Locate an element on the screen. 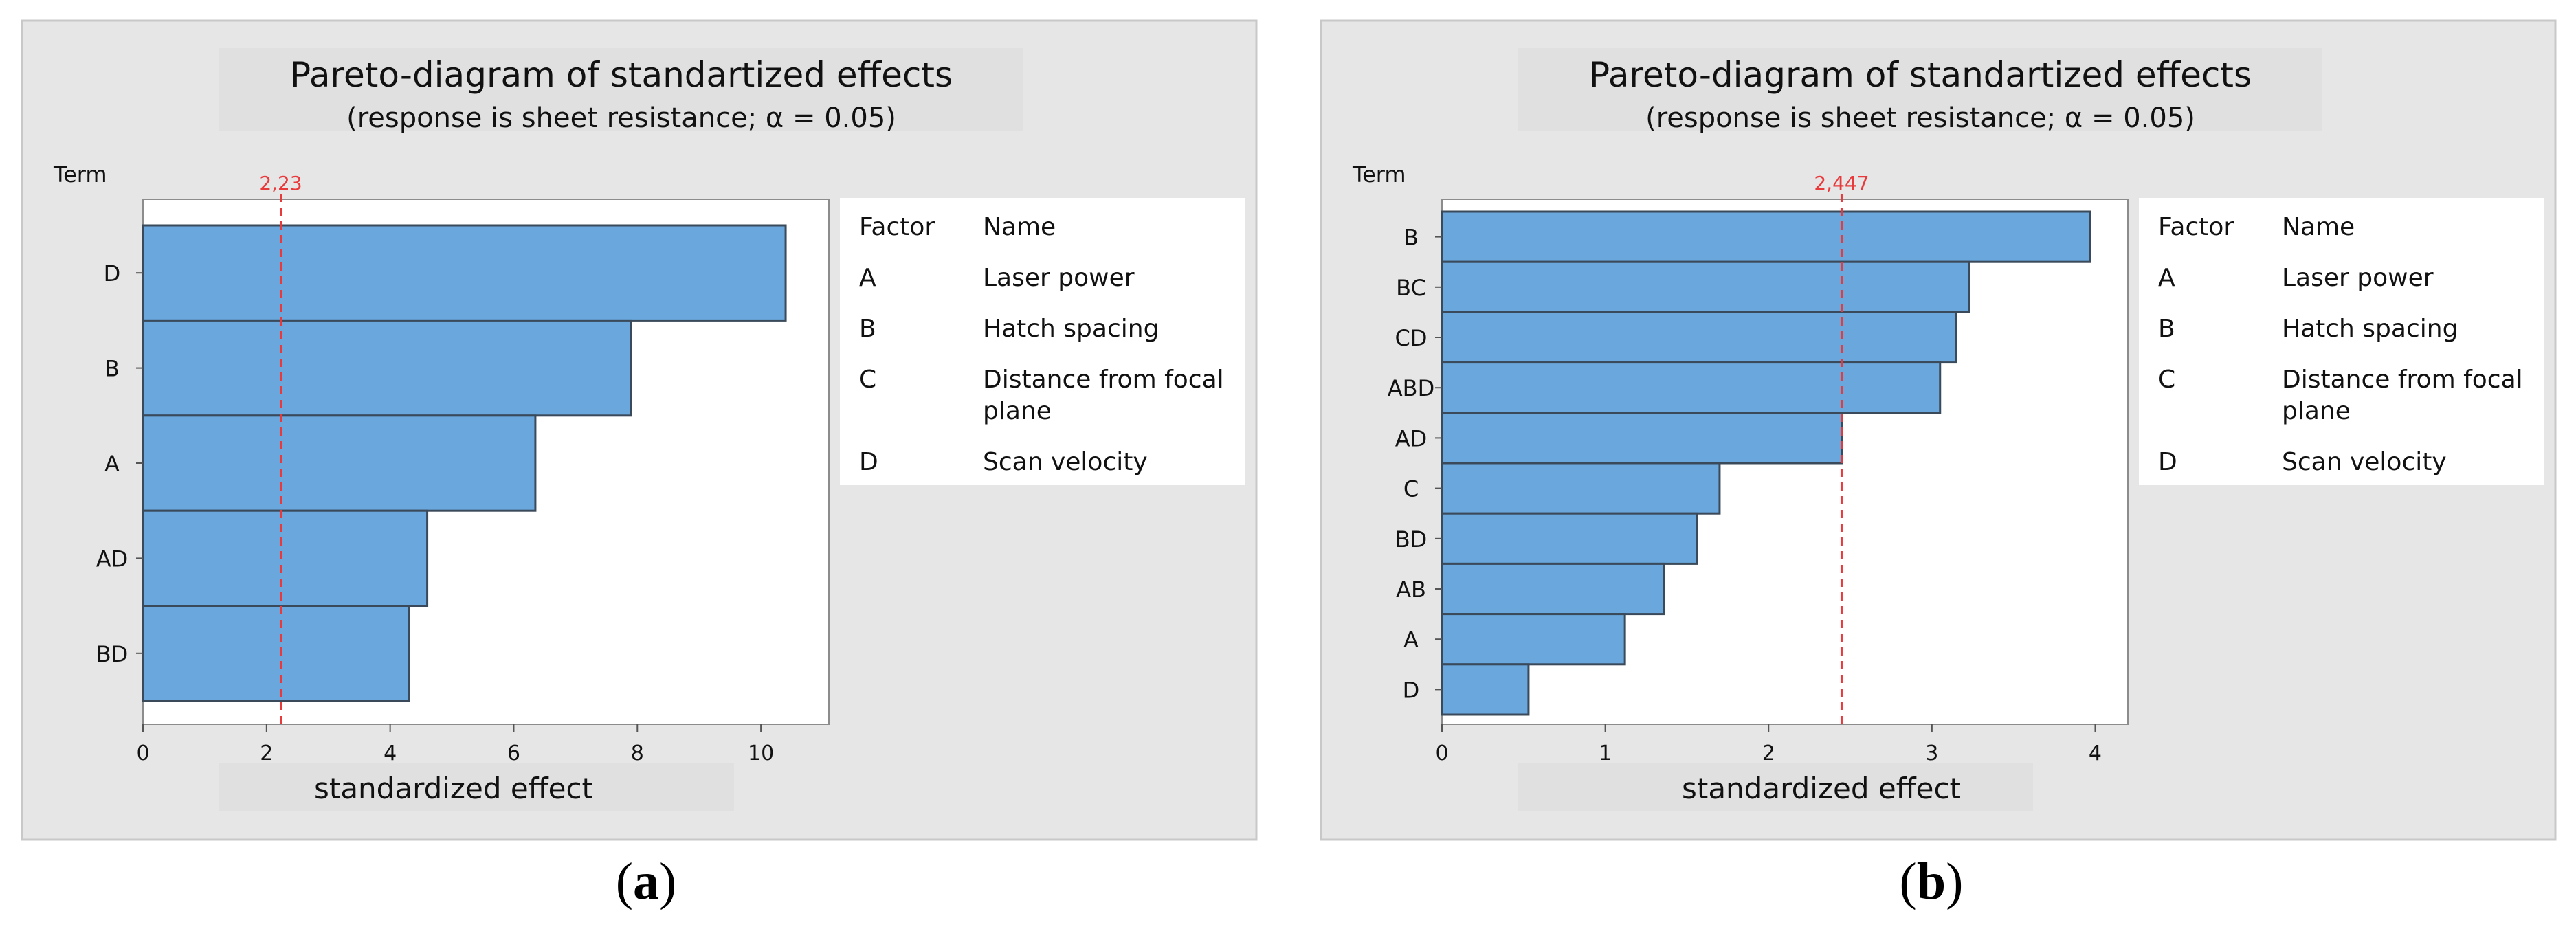  x-tick-label-8: 8 is located at coordinates (637, 753).